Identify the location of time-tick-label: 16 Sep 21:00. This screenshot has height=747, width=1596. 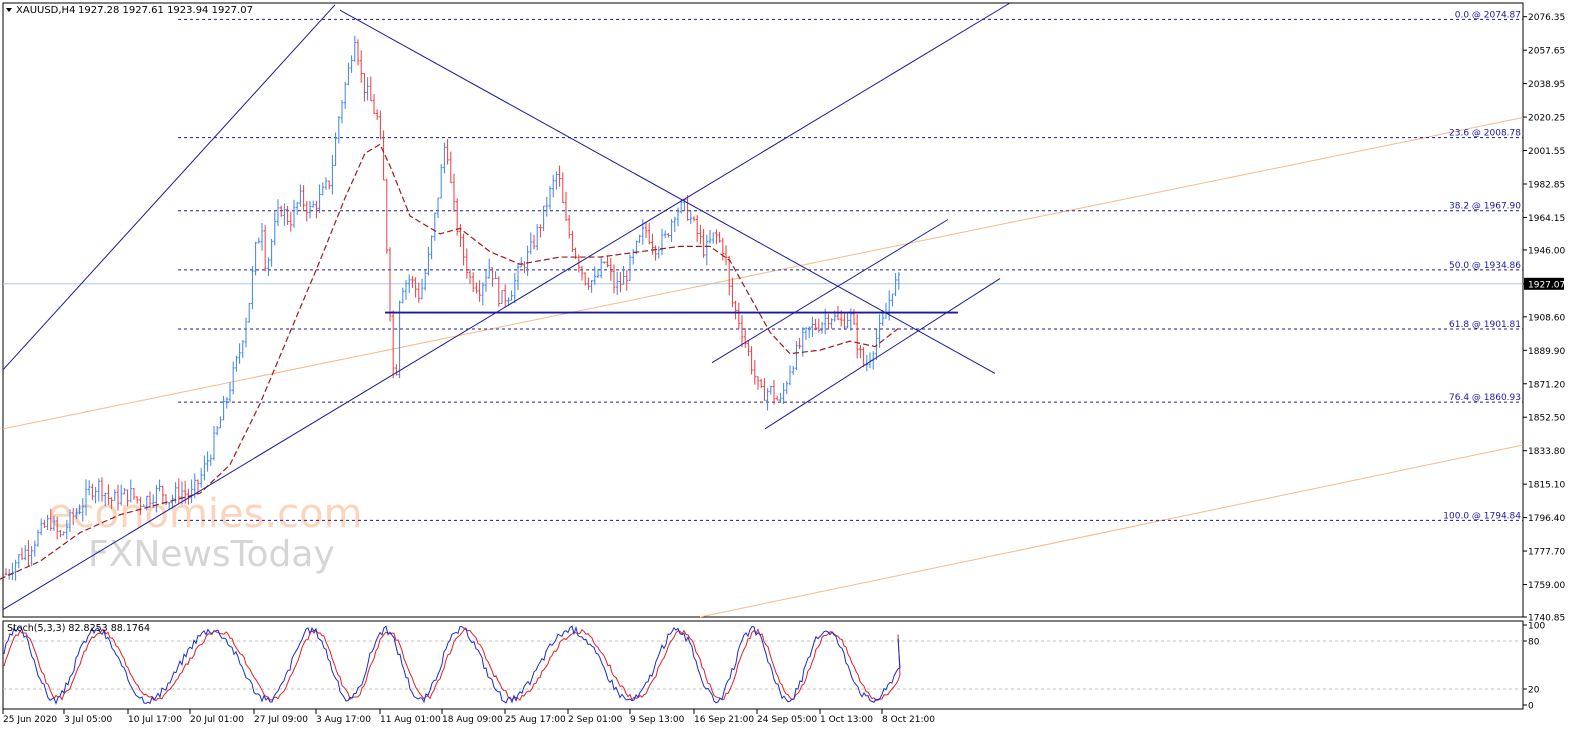
(724, 720).